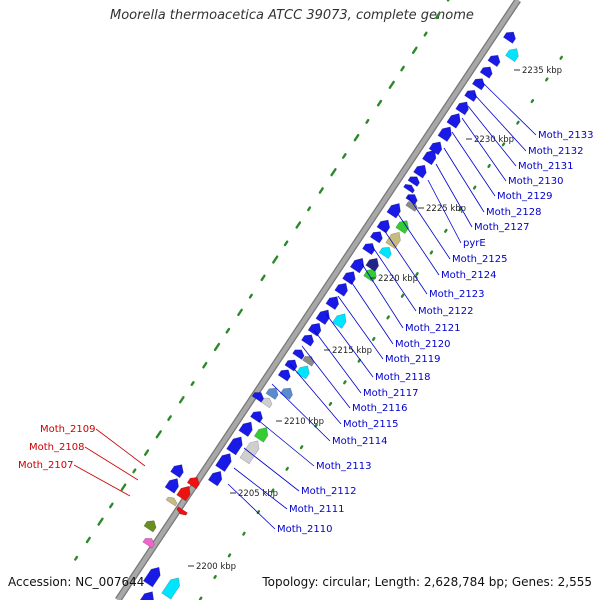  Describe the element at coordinates (535, 181) in the screenshot. I see `gene-label: Moth_2130` at that location.